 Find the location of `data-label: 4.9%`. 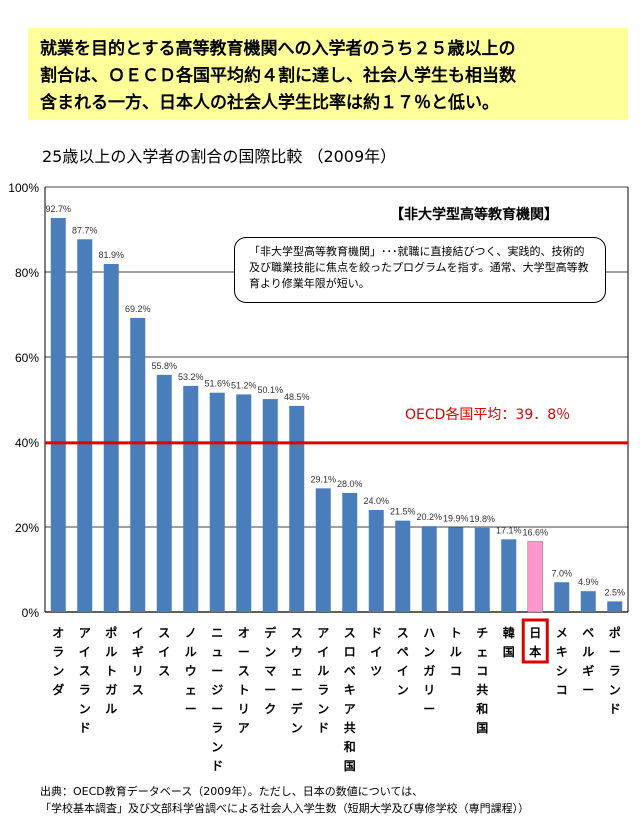

data-label: 4.9% is located at coordinates (588, 582).